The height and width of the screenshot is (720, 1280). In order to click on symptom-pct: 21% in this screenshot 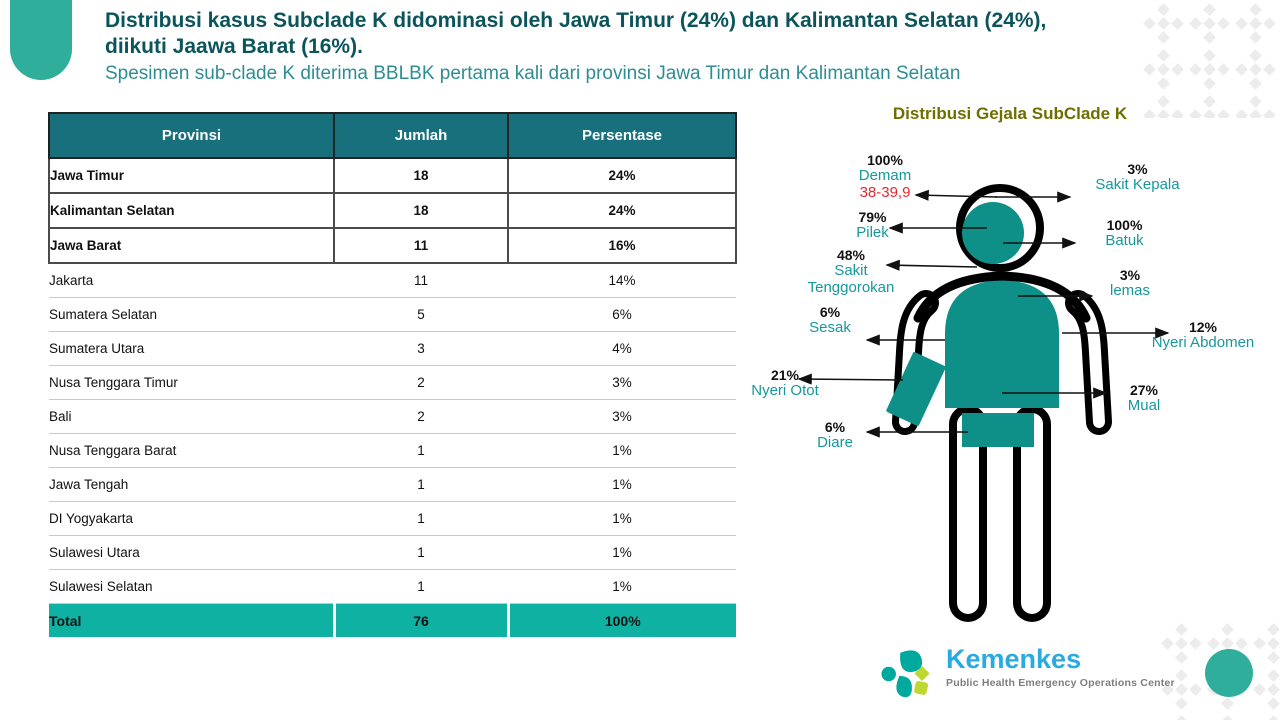, I will do `click(785, 375)`.